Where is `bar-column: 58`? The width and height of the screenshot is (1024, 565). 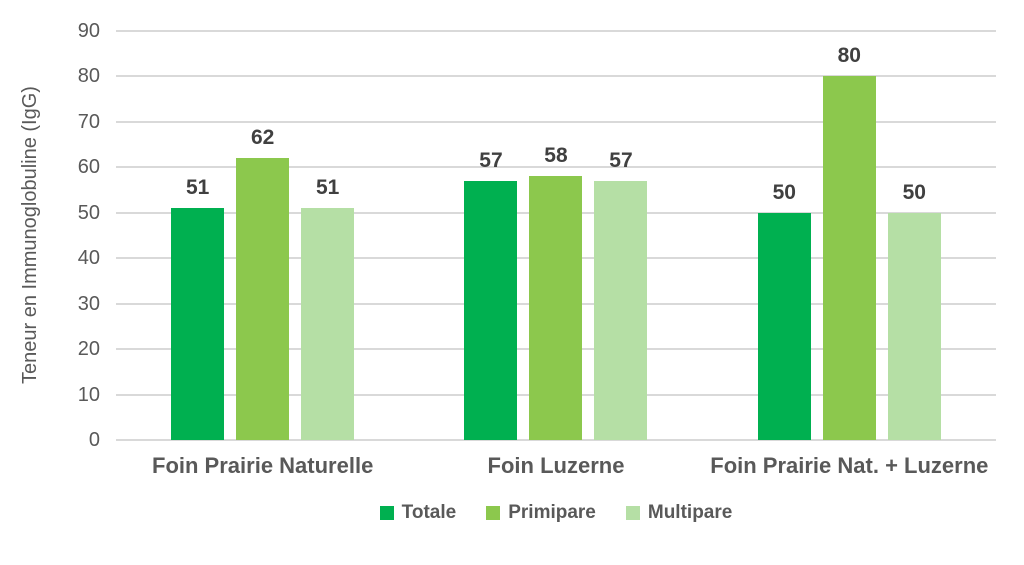 bar-column: 58 is located at coordinates (556, 291).